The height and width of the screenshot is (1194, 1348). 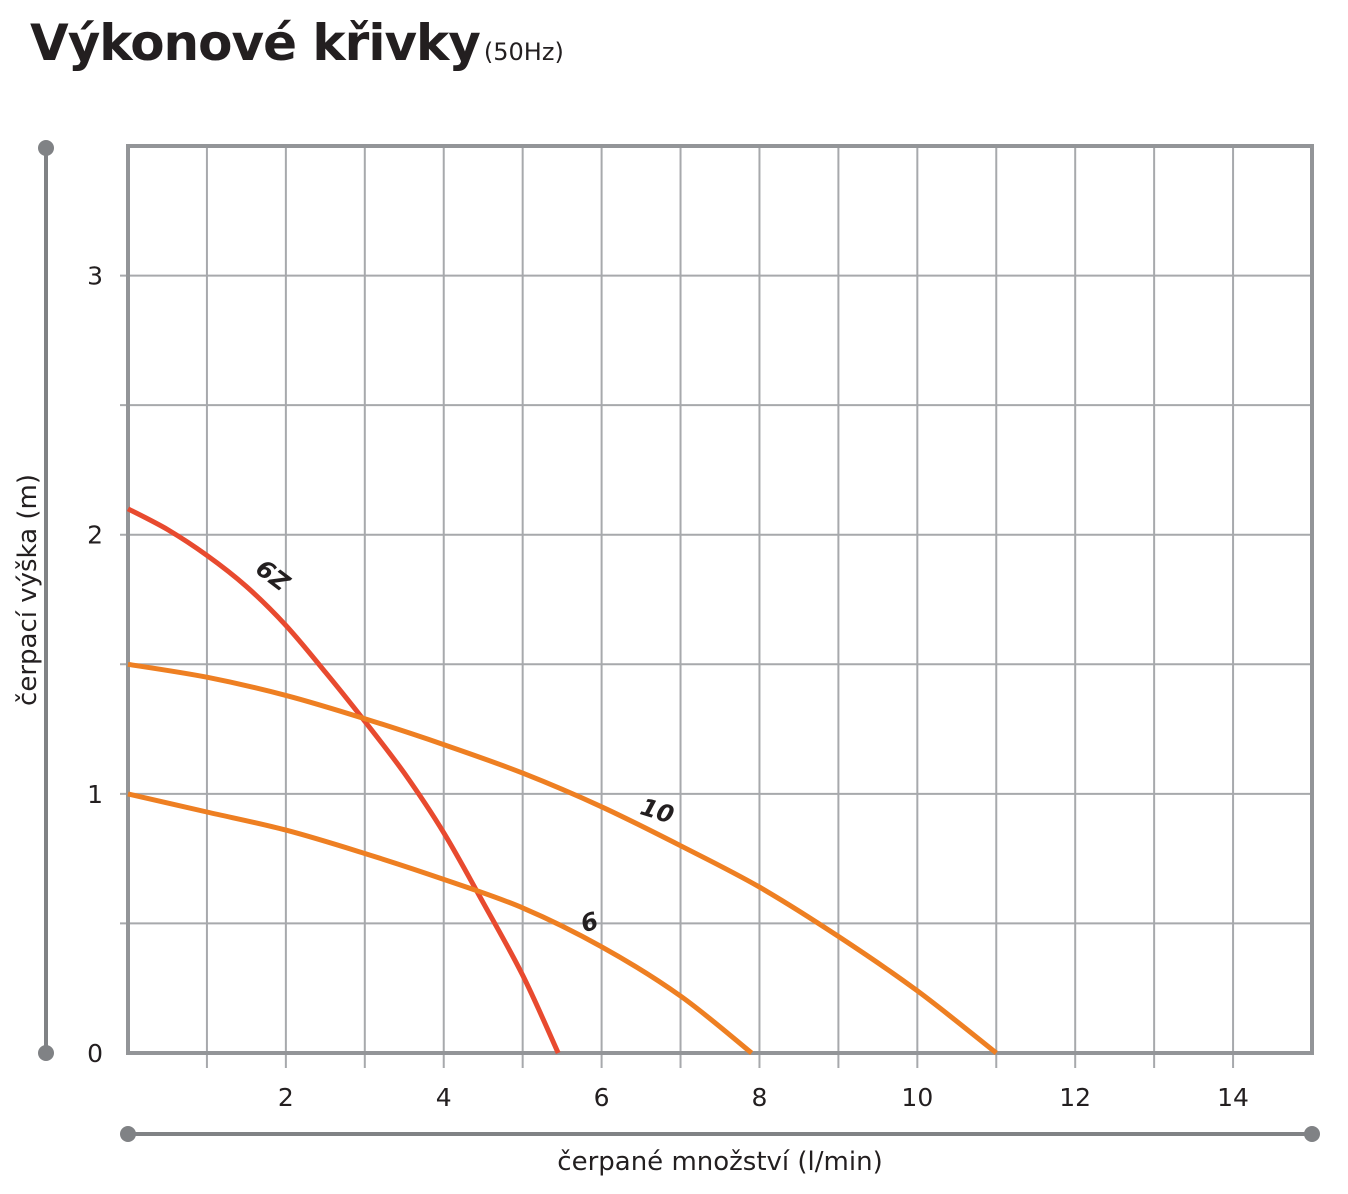 What do you see at coordinates (1312, 1134) in the screenshot?
I see `x-axis-guide-dot-right` at bounding box center [1312, 1134].